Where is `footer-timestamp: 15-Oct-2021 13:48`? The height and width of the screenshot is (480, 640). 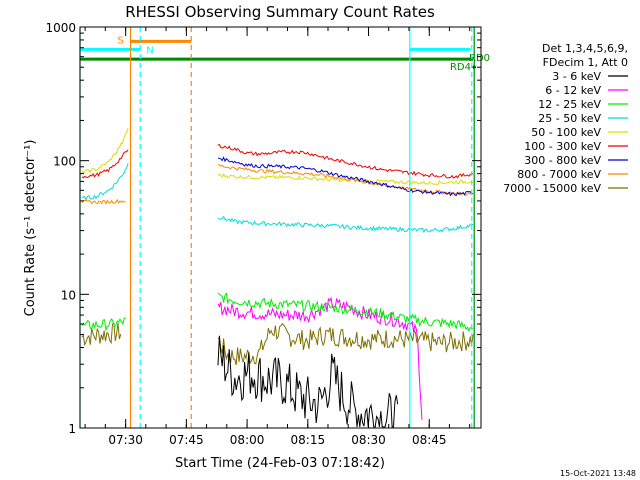
footer-timestamp: 15-Oct-2021 13:48 is located at coordinates (598, 473).